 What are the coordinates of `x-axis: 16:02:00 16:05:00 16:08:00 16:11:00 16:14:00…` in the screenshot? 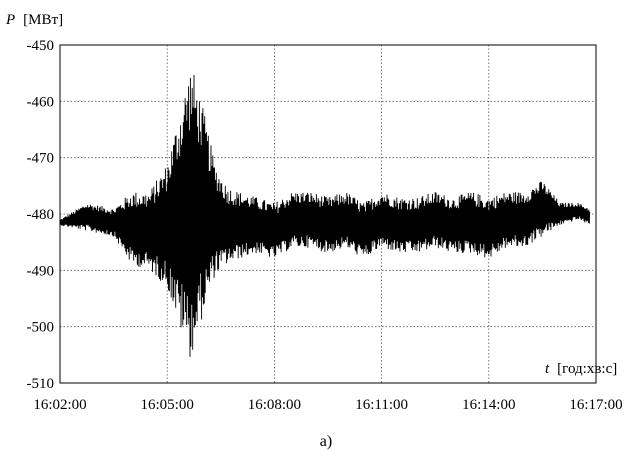 It's located at (327, 405).